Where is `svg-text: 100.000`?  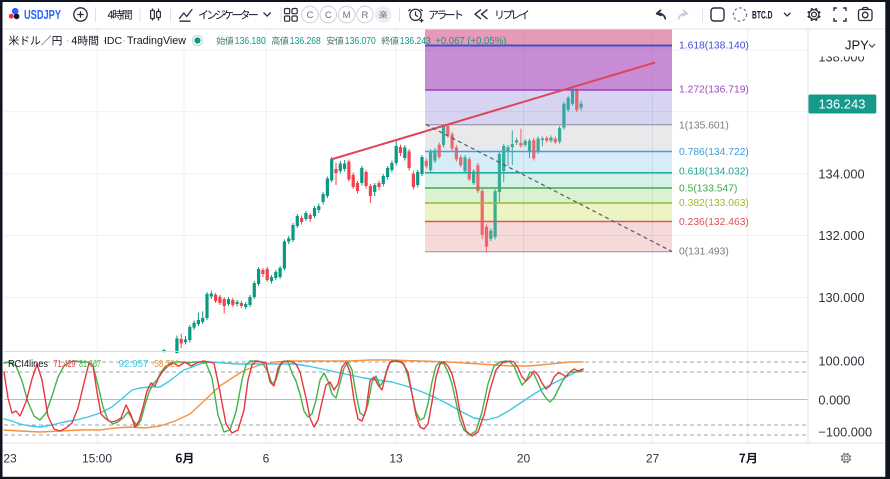
svg-text: 100.000 is located at coordinates (841, 361).